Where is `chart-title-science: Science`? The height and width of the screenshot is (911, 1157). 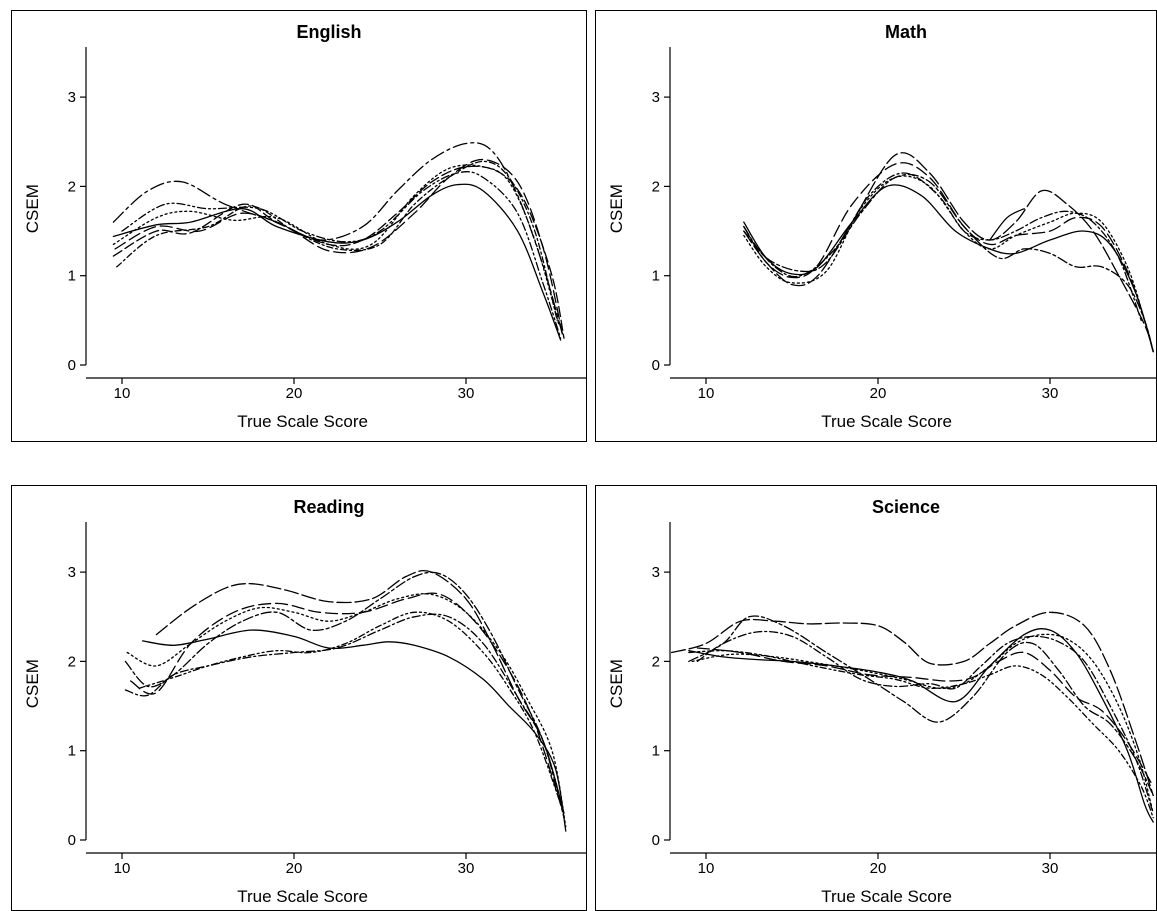
chart-title-science: Science is located at coordinates (906, 507).